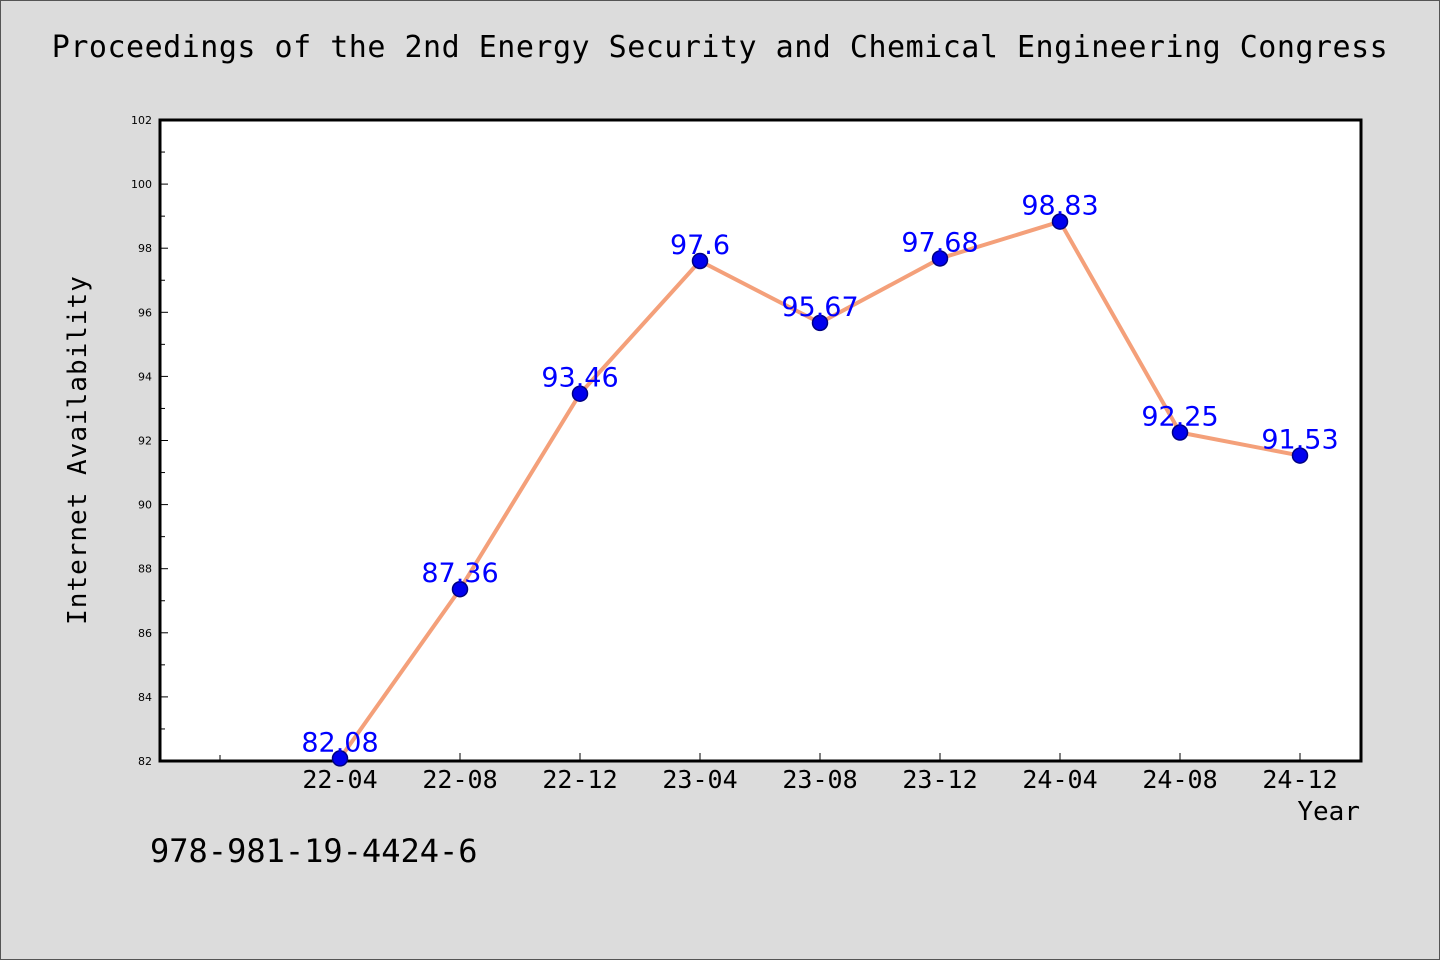 The width and height of the screenshot is (1440, 960). I want to click on isbn-text: 978-981-19-4424-6, so click(314, 851).